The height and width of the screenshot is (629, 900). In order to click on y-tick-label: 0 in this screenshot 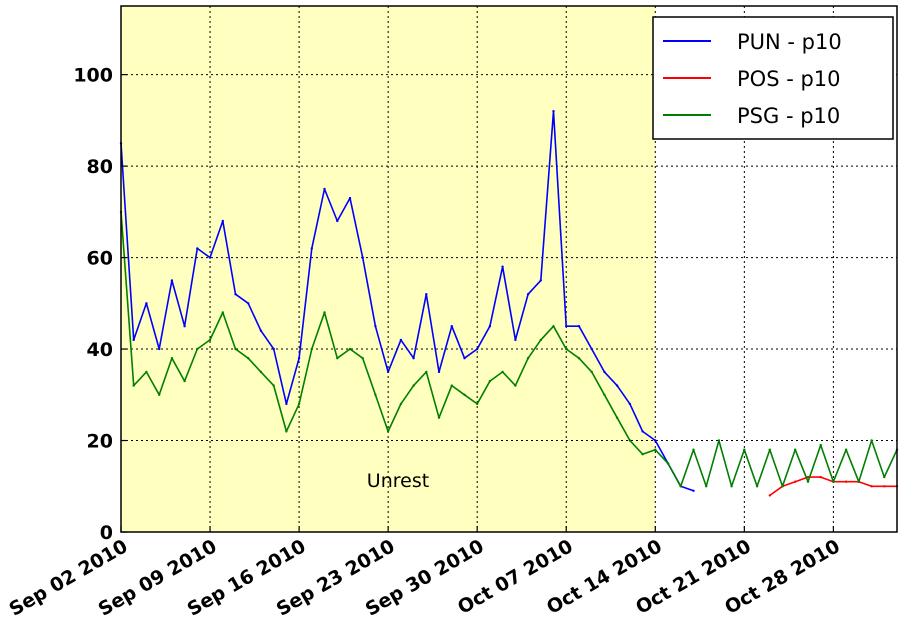, I will do `click(106, 533)`.